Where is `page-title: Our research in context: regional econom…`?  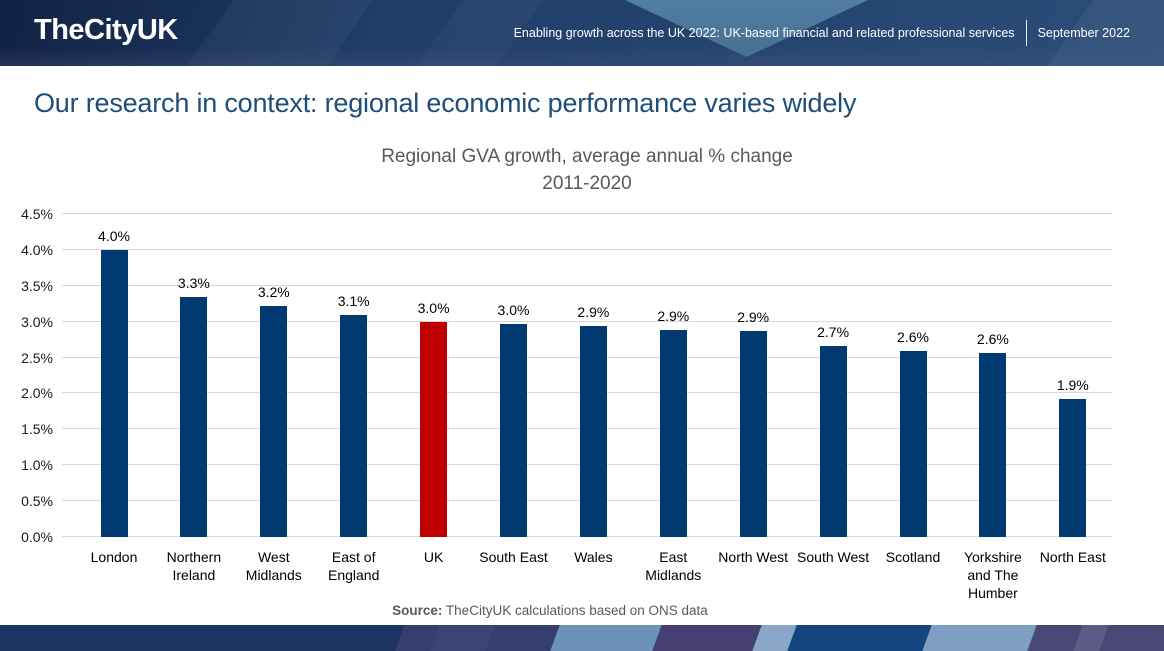 page-title: Our research in context: regional econom… is located at coordinates (445, 103).